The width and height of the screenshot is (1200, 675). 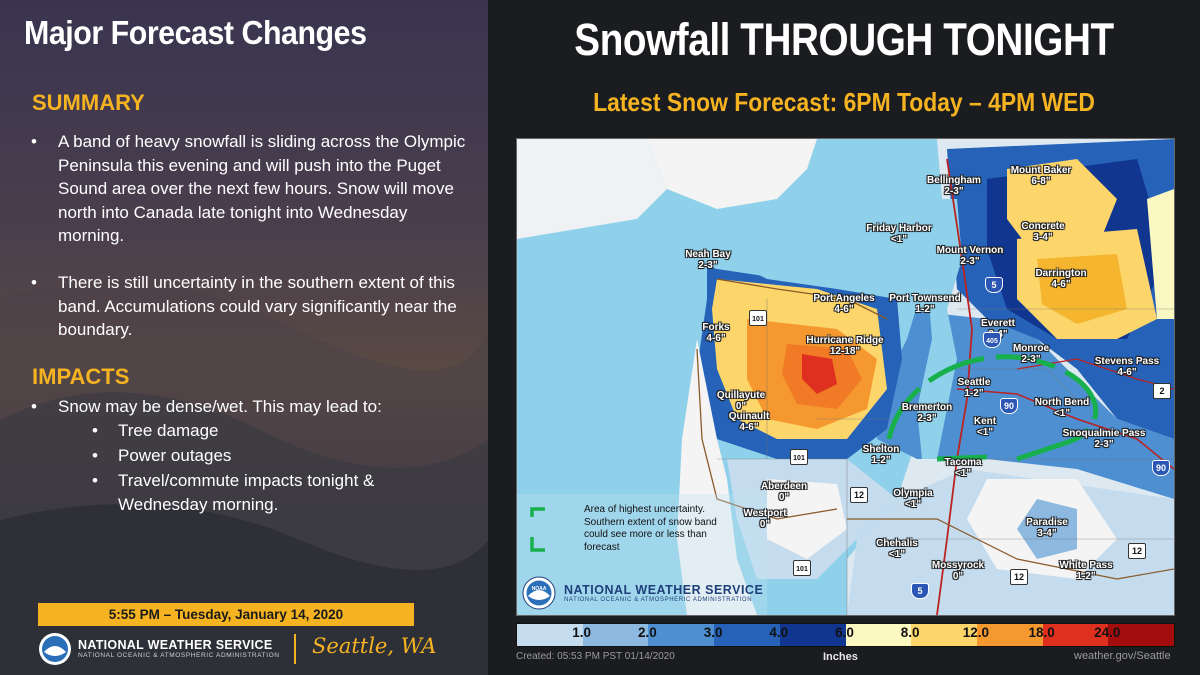 I want to click on impacts-heading: IMPACTS, so click(x=81, y=376).